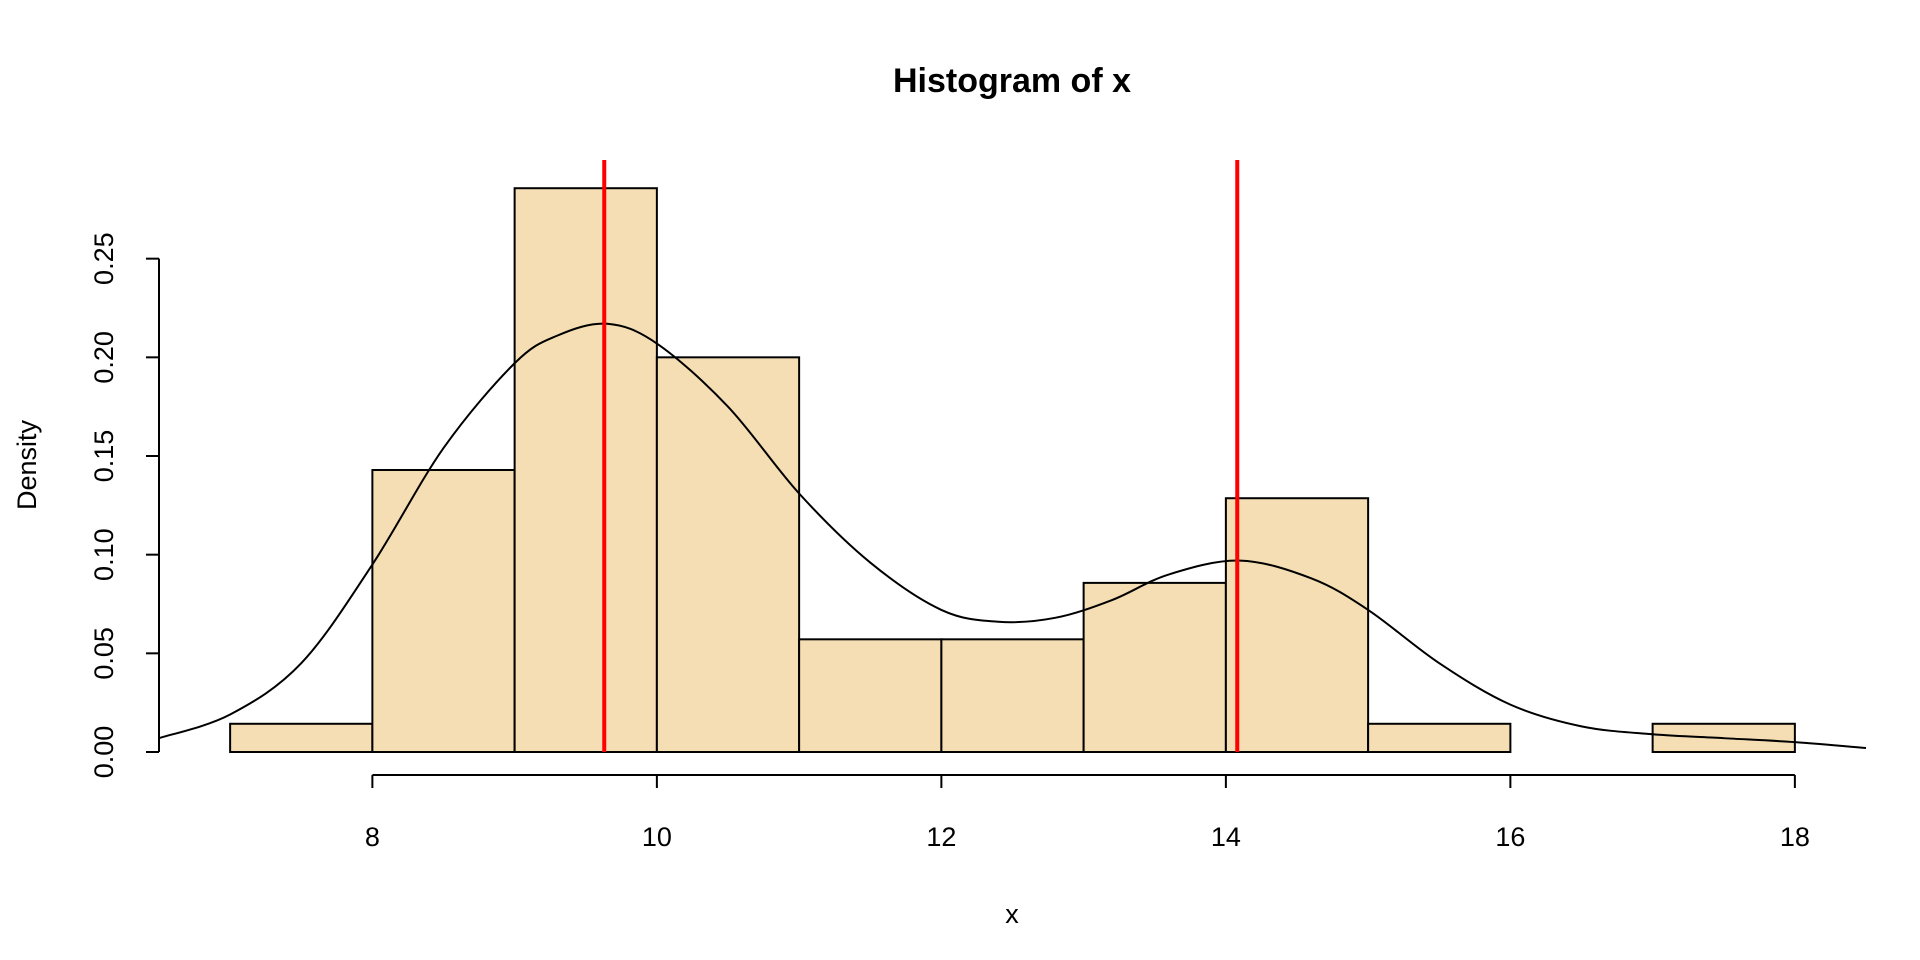 The width and height of the screenshot is (1920, 960). What do you see at coordinates (104, 653) in the screenshot?
I see `y-tick-label: 0.05` at bounding box center [104, 653].